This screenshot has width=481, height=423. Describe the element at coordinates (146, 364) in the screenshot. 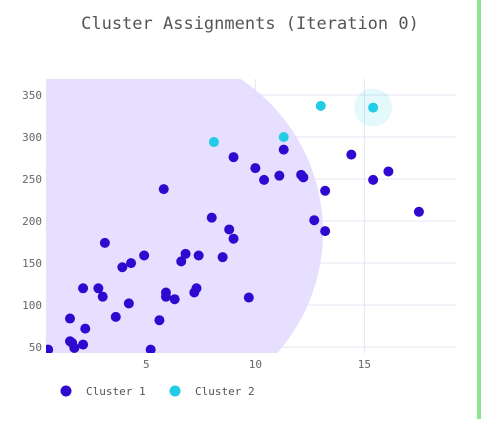

I see `x-tick-label: 5` at that location.